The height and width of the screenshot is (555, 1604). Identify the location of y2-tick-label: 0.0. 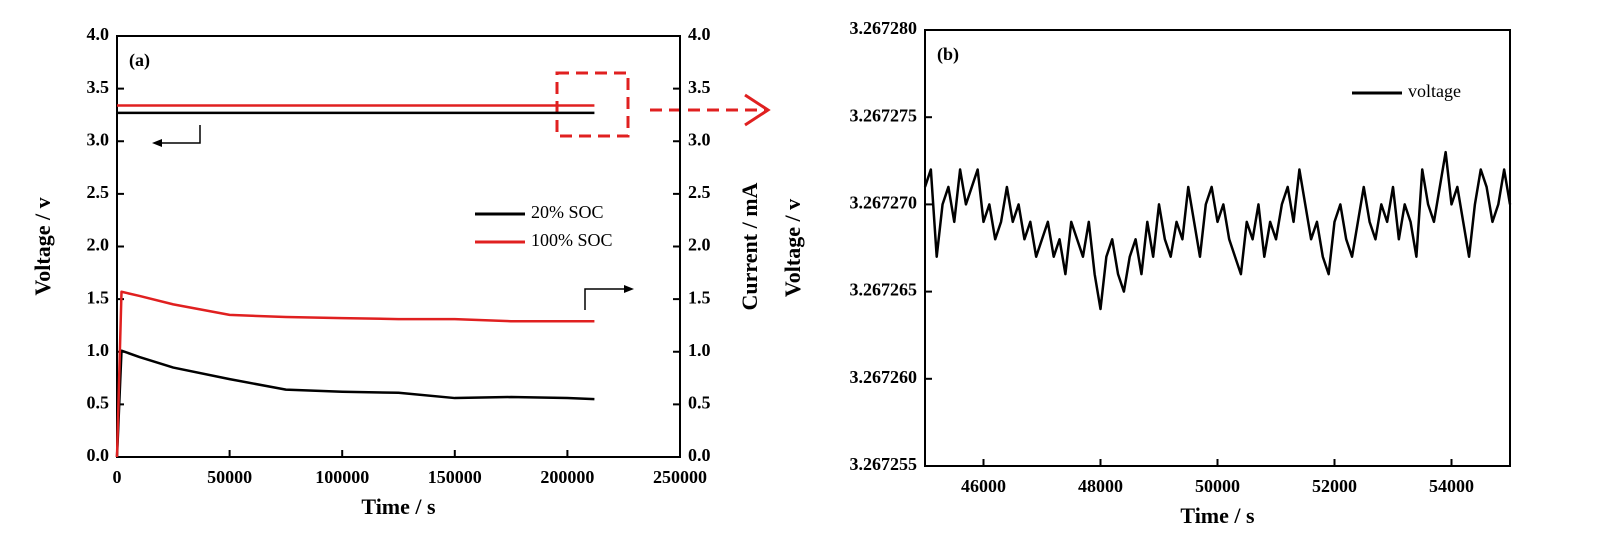
(699, 455).